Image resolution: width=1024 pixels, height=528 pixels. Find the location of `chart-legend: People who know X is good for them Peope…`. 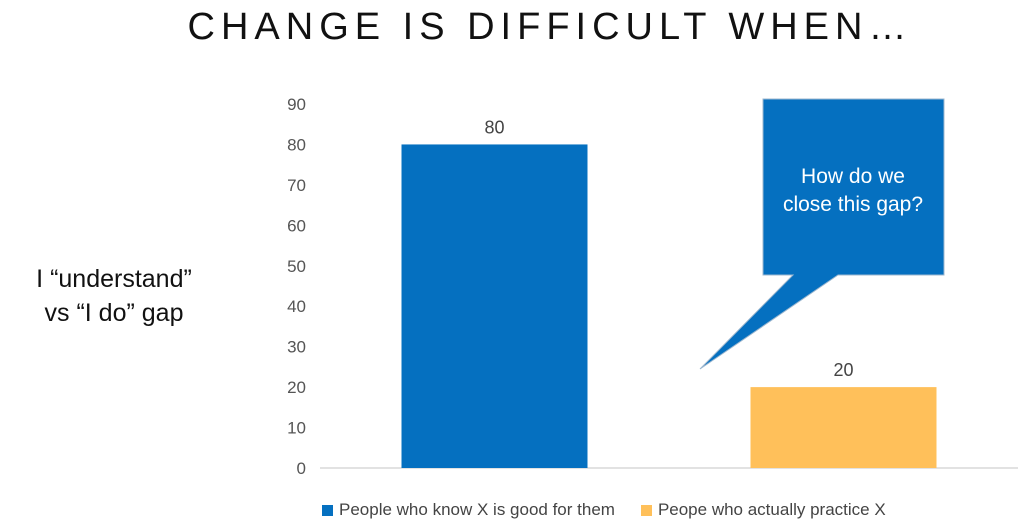

chart-legend: People who know X is good for them Peope… is located at coordinates (604, 510).